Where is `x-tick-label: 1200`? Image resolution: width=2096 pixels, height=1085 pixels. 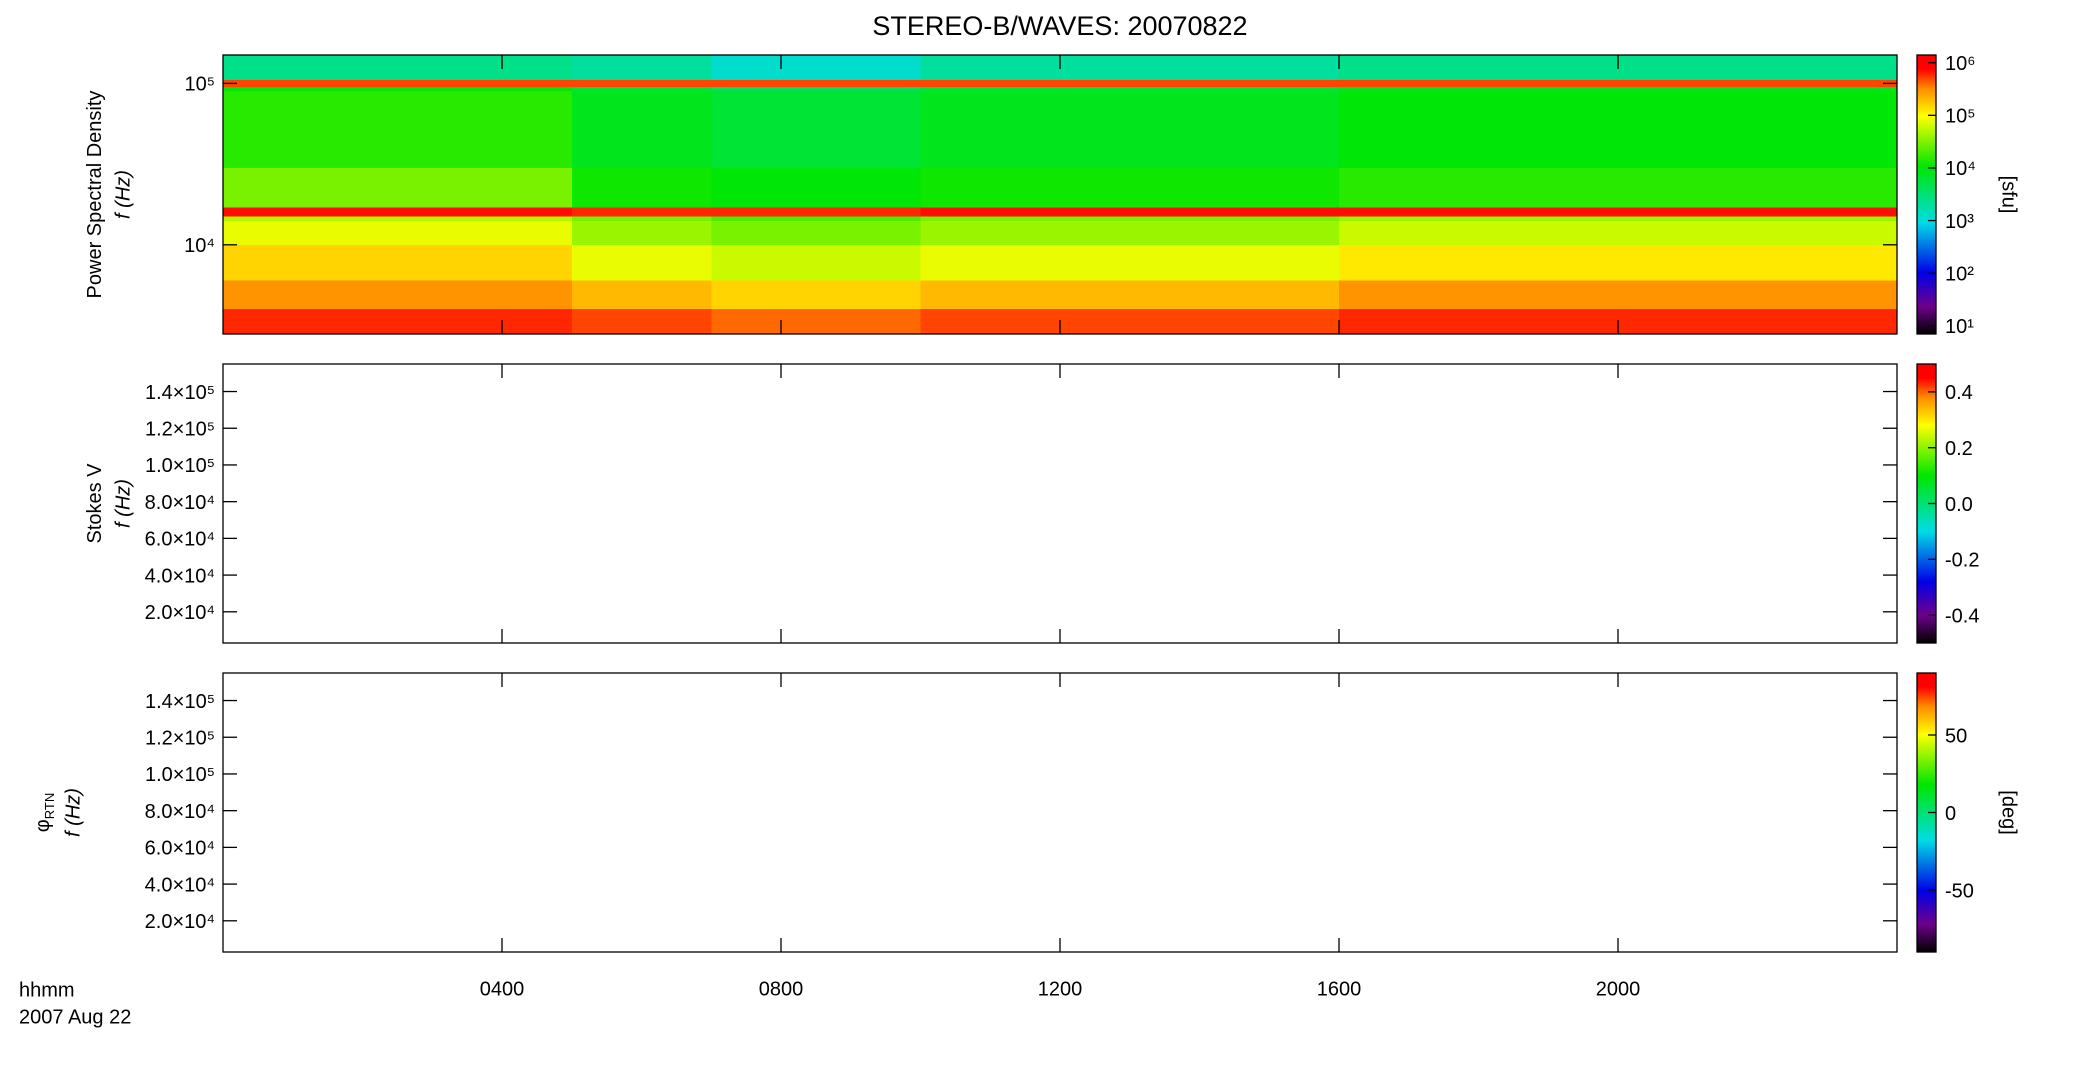 x-tick-label: 1200 is located at coordinates (1060, 989).